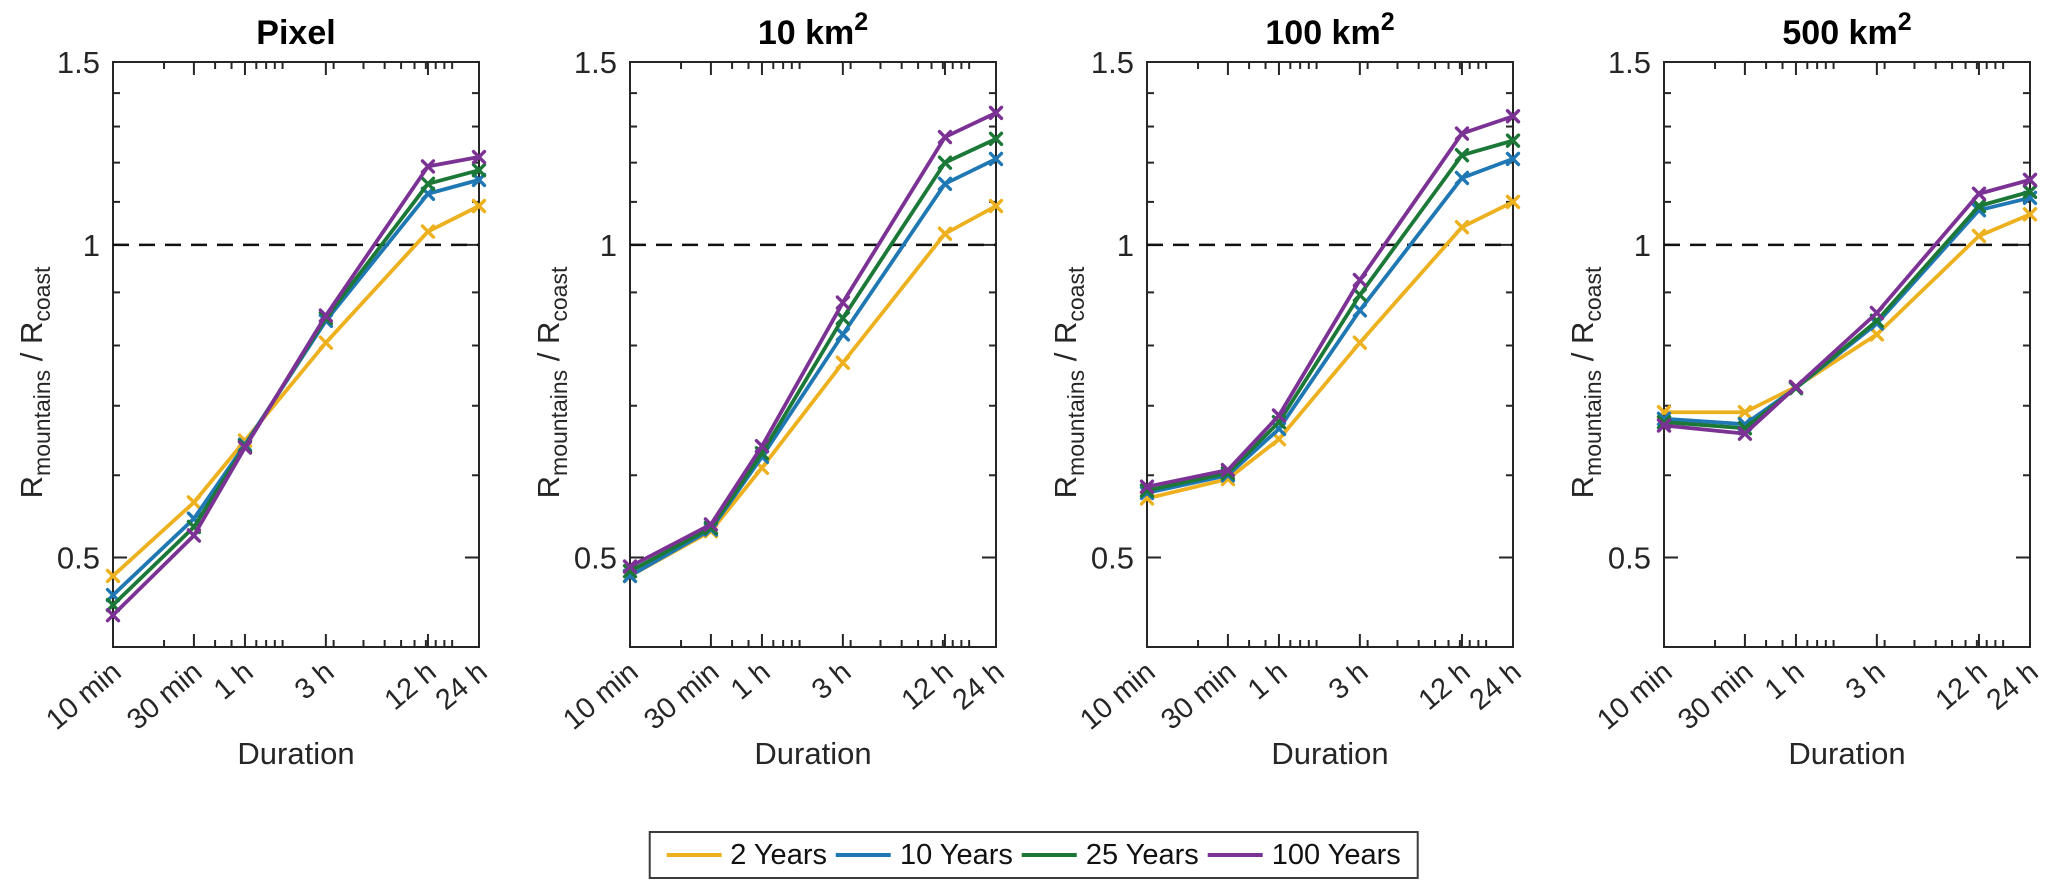 The width and height of the screenshot is (2067, 894). I want to click on legend: 2 Years 10 Years 25 Years 100 Years, so click(1033, 855).